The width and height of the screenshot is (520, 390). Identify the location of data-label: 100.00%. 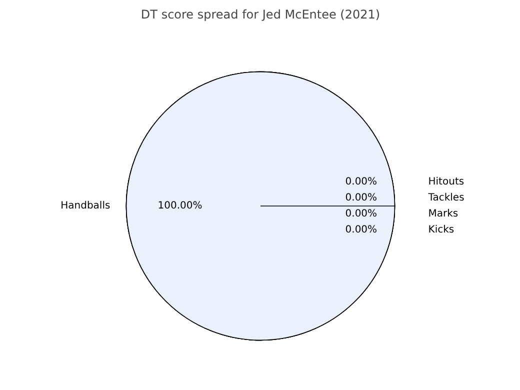
(180, 206).